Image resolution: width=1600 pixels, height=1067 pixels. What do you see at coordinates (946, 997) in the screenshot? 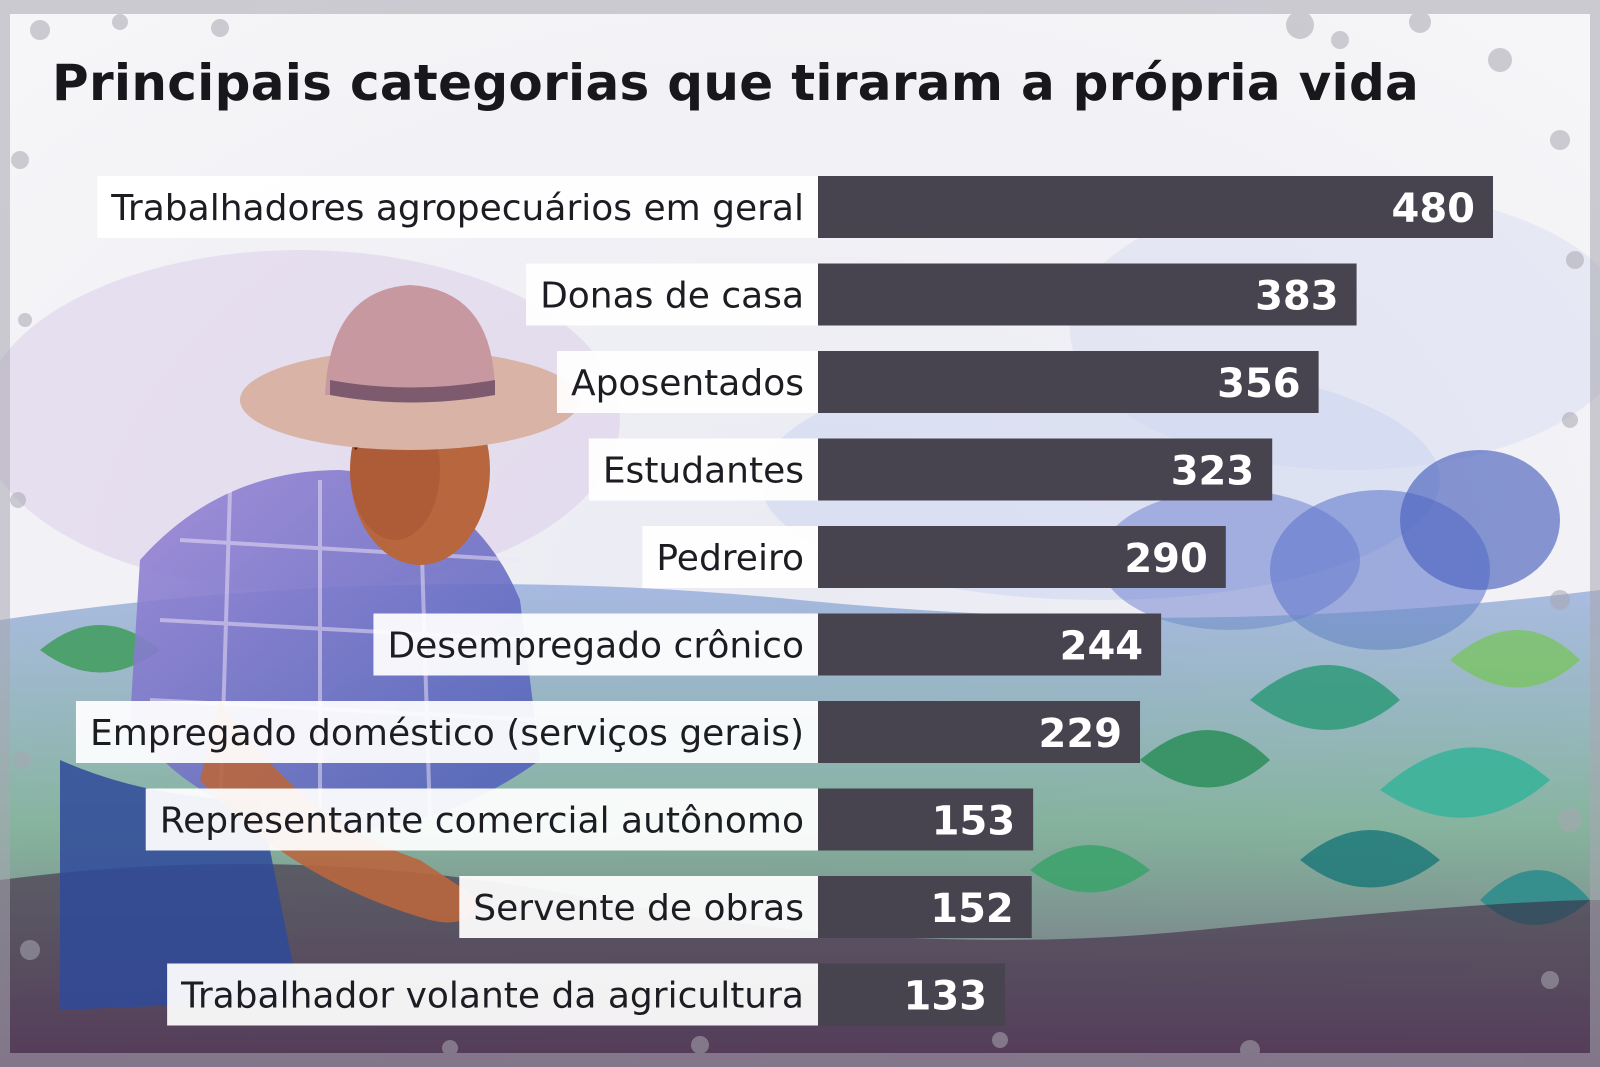
I see `bar-value-label: 133` at bounding box center [946, 997].